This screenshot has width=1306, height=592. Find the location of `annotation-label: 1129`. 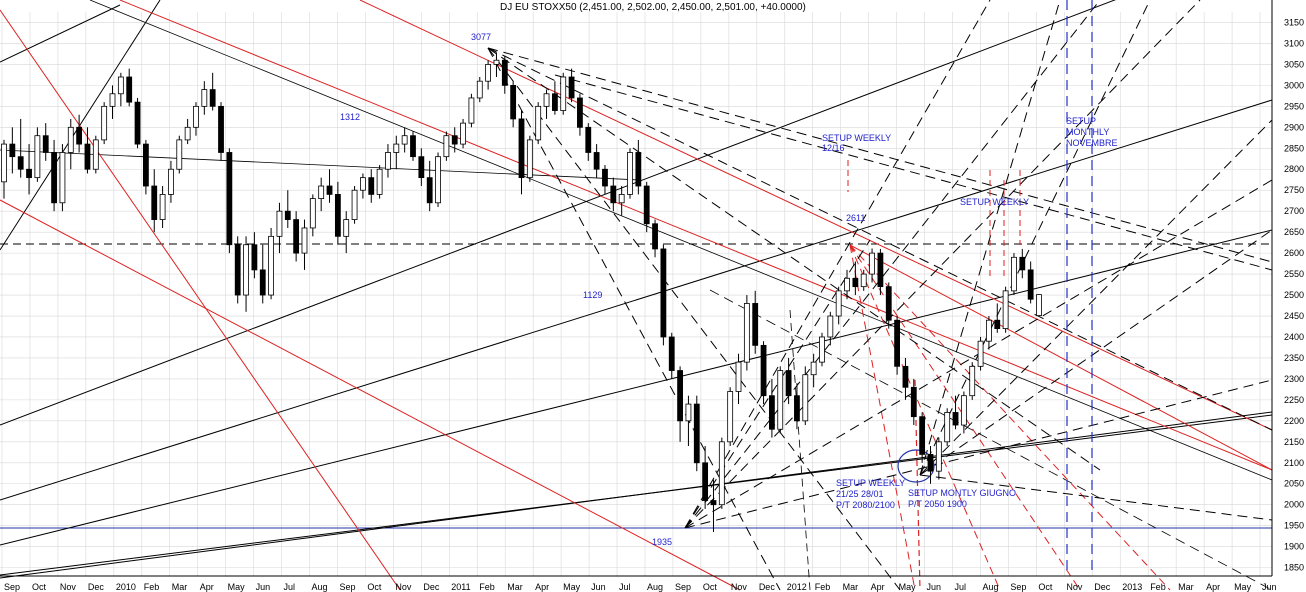

annotation-label: 1129 is located at coordinates (592, 295).